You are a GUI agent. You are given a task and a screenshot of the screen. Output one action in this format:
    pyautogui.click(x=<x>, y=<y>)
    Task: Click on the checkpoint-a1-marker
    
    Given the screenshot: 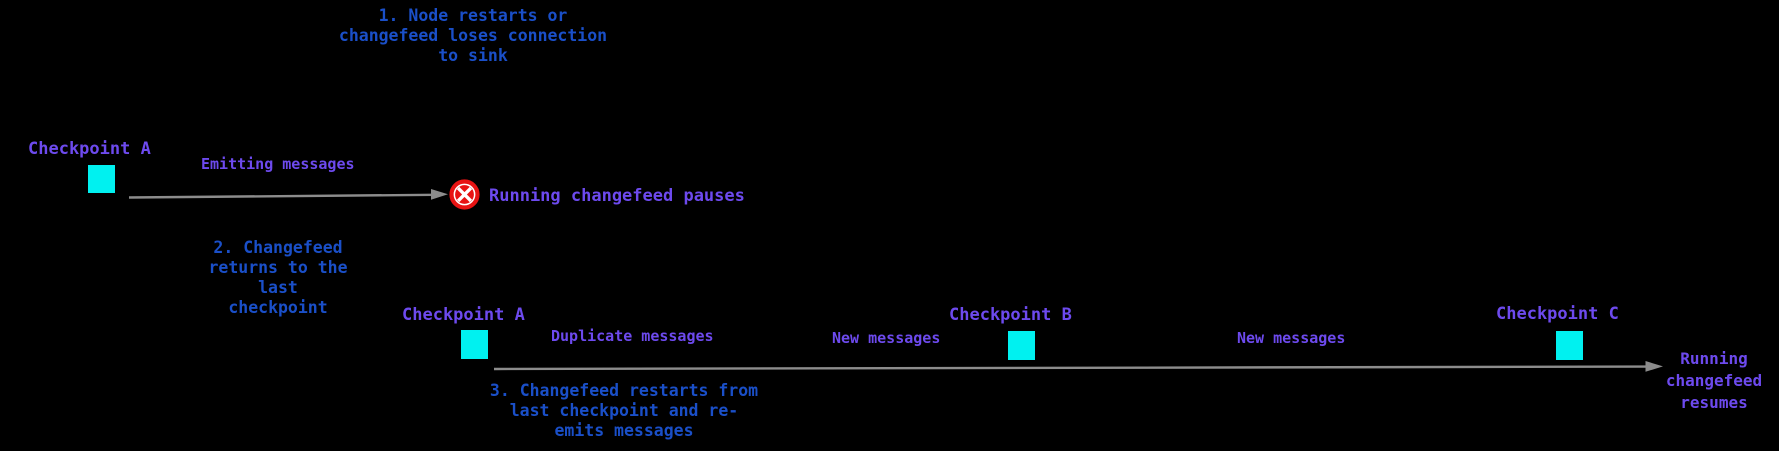 What is the action you would take?
    pyautogui.click(x=101, y=179)
    